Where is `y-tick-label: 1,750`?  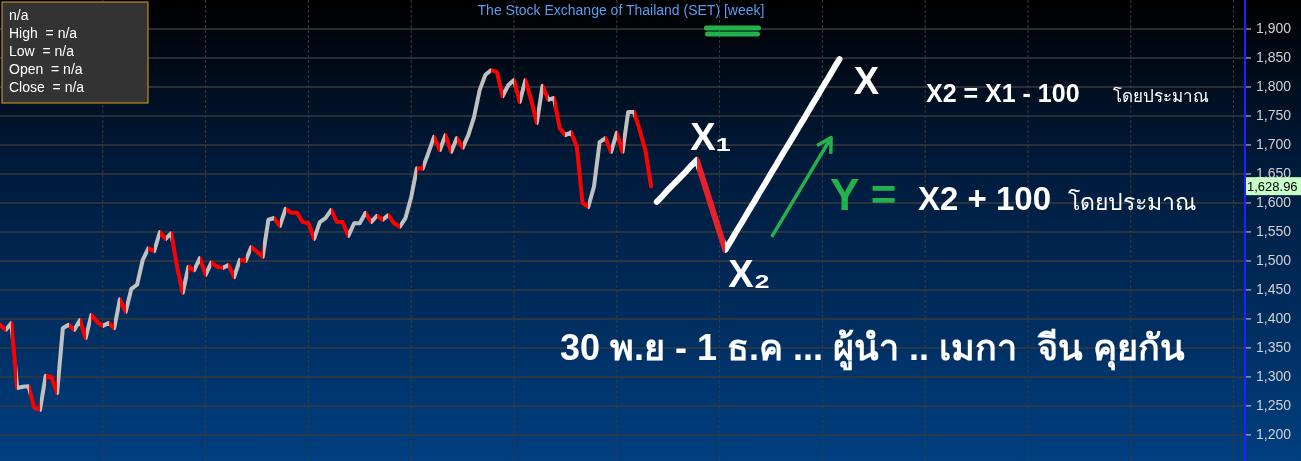 y-tick-label: 1,750 is located at coordinates (1274, 114).